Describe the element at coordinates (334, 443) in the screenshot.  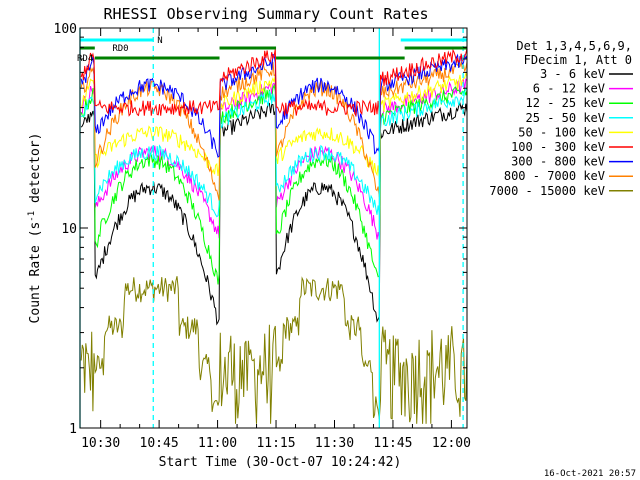
I see `x-tick-label: 11:30` at that location.